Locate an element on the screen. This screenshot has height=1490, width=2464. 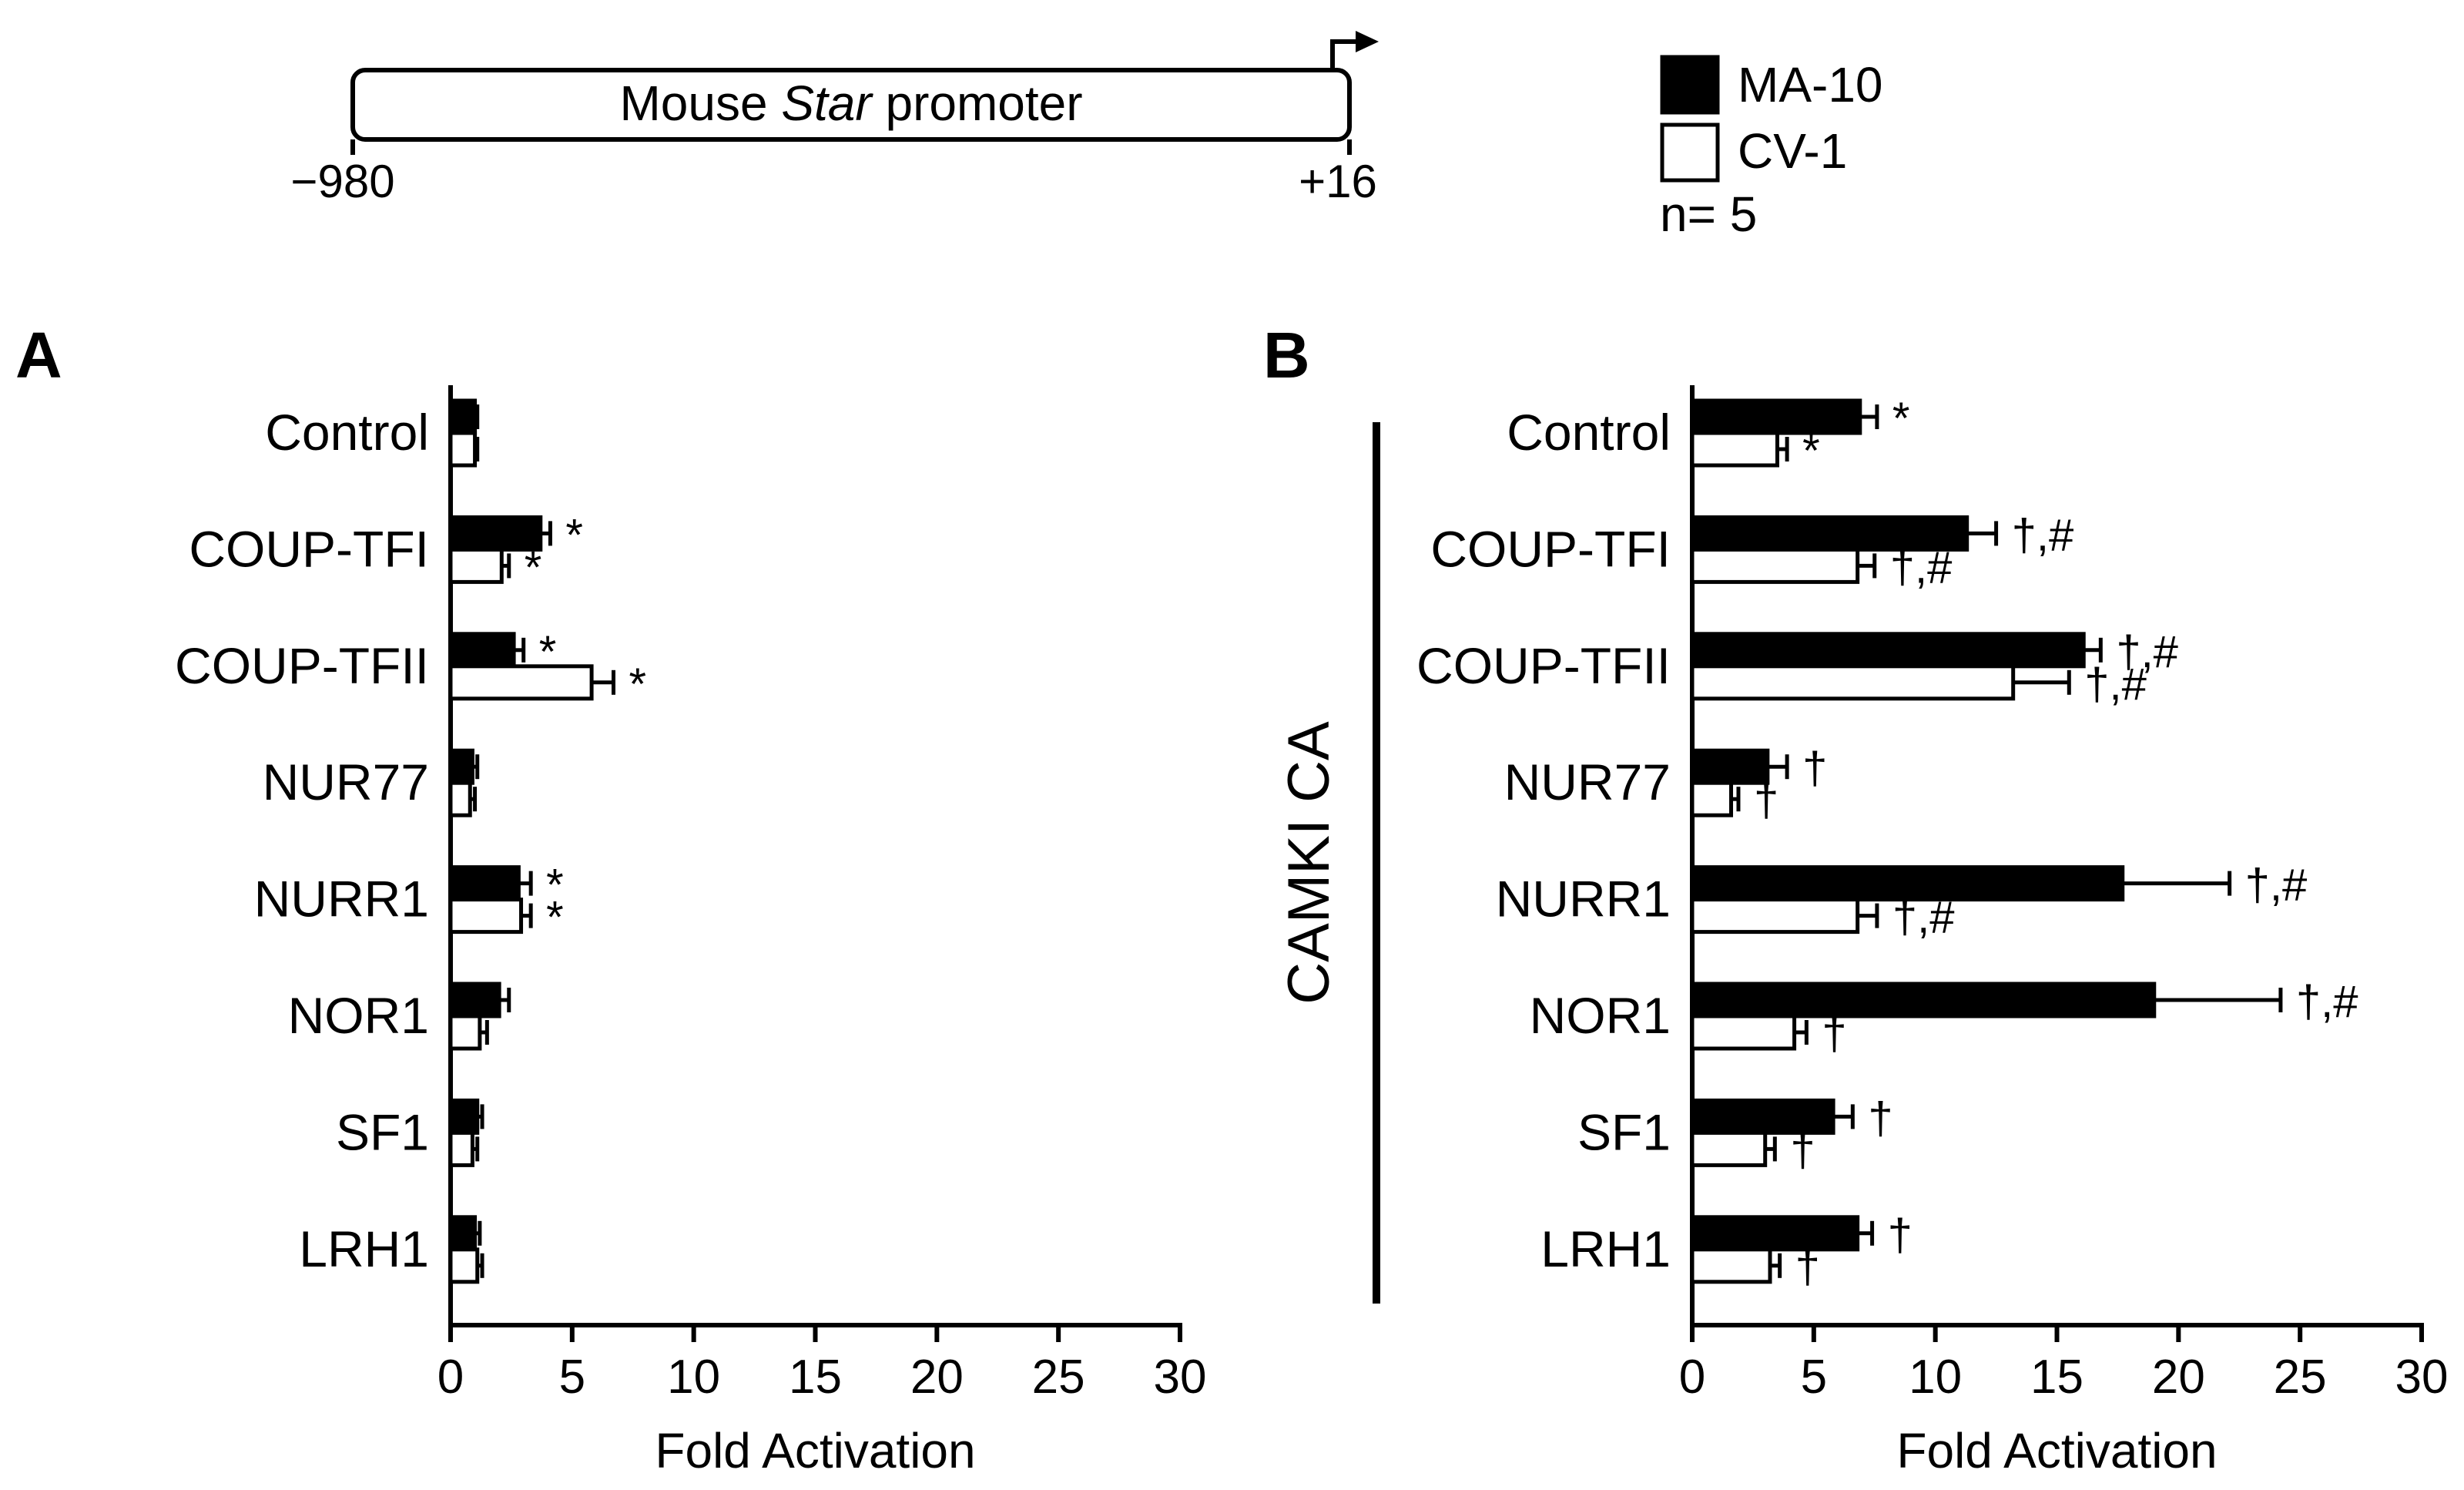
panel-a-bar-ma-10-nur77 is located at coordinates (461, 766).